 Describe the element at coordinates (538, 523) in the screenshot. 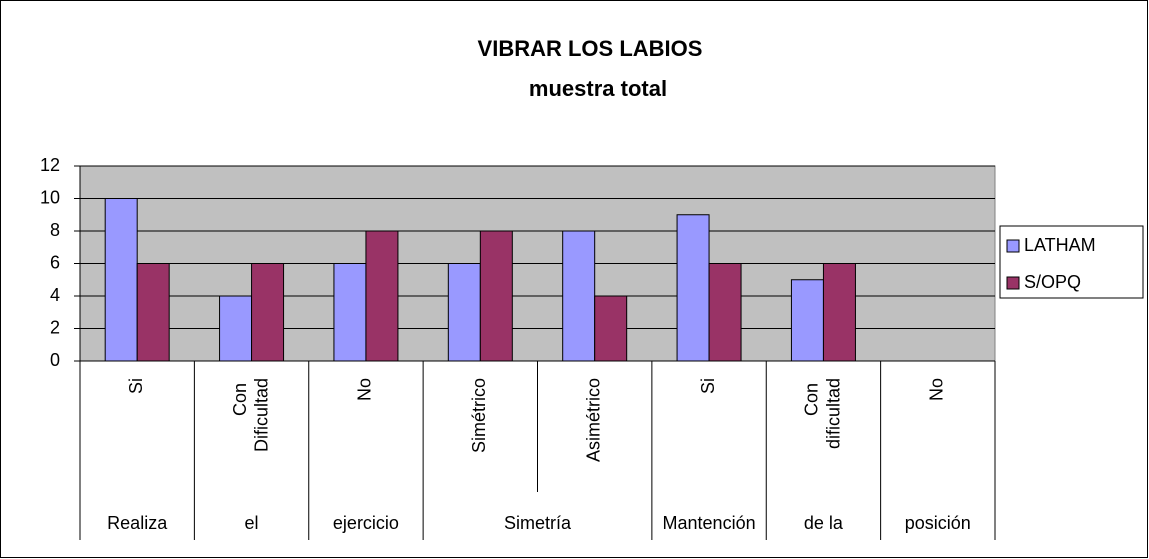

I see `group-label: Simetría` at that location.